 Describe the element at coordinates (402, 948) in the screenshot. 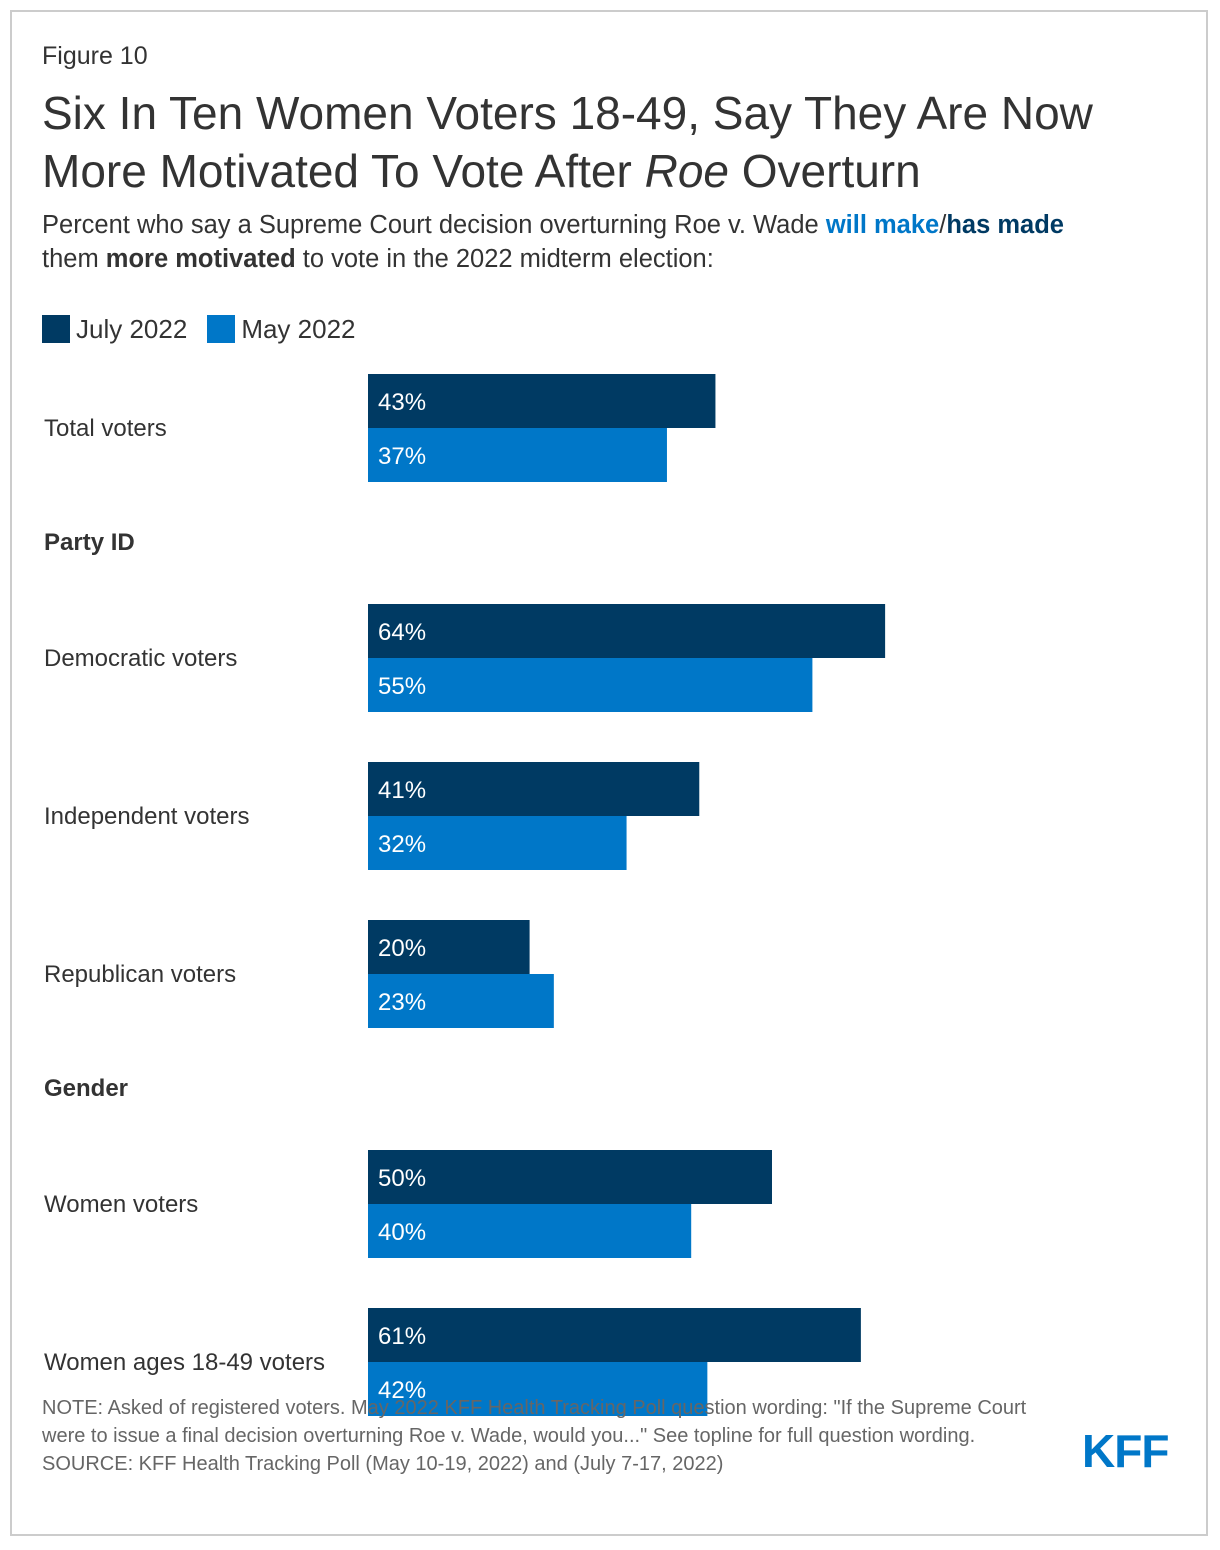

I see `value-label-july-republican-voters: 20%` at that location.